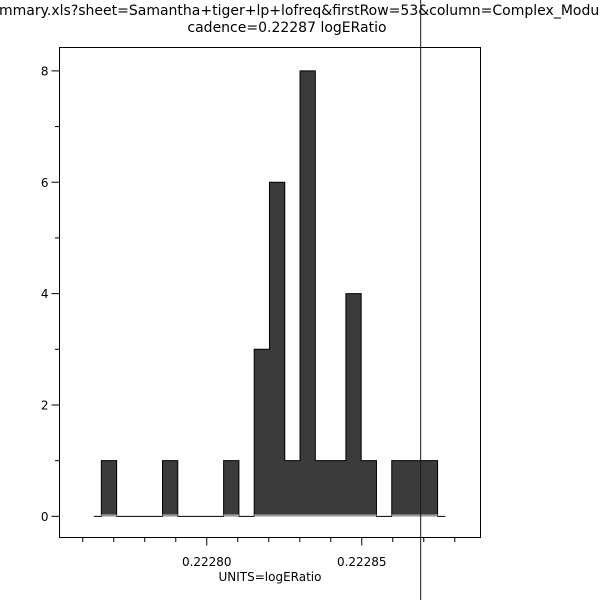  Describe the element at coordinates (45, 294) in the screenshot. I see `y-tick-label: 4` at that location.